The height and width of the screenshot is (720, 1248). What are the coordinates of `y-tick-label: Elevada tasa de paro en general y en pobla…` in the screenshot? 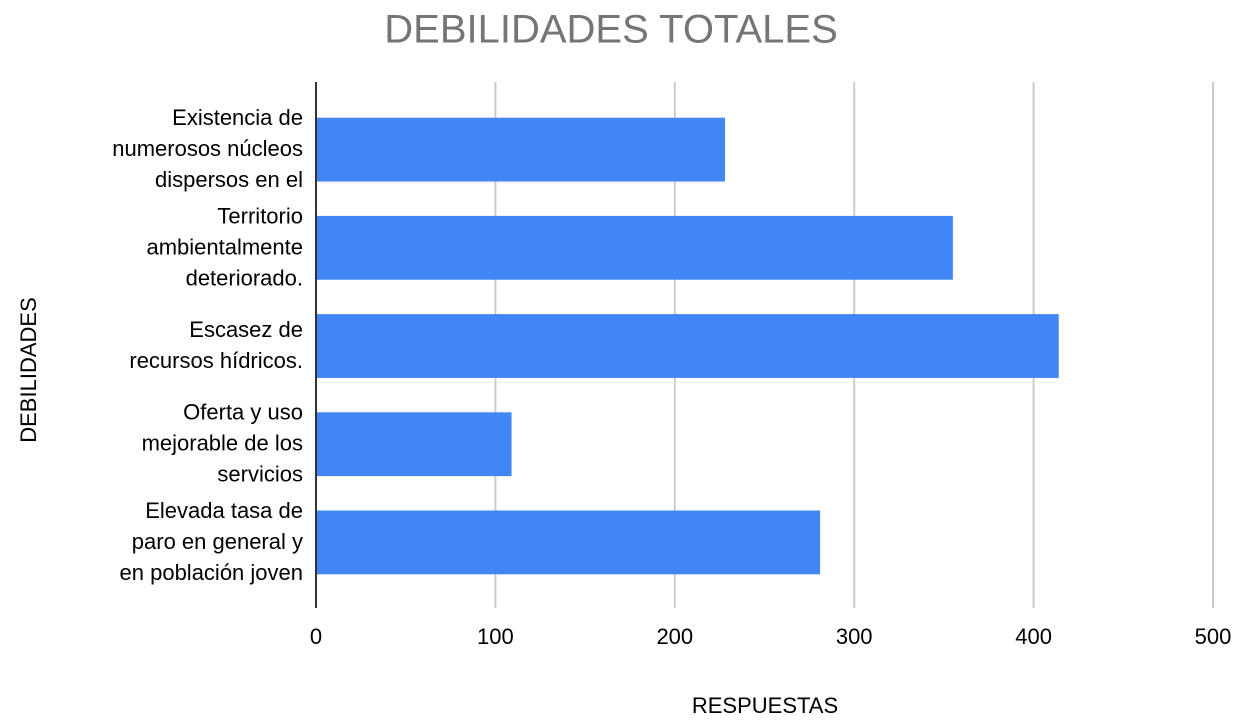 It's located at (211, 541).